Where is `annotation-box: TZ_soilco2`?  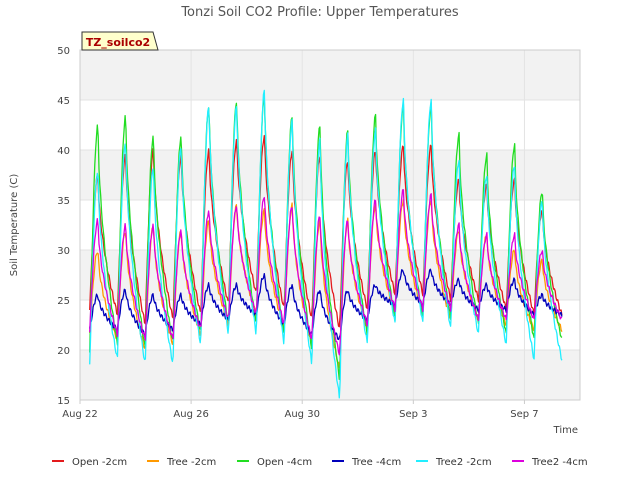 annotation-box: TZ_soilco2 is located at coordinates (120, 41).